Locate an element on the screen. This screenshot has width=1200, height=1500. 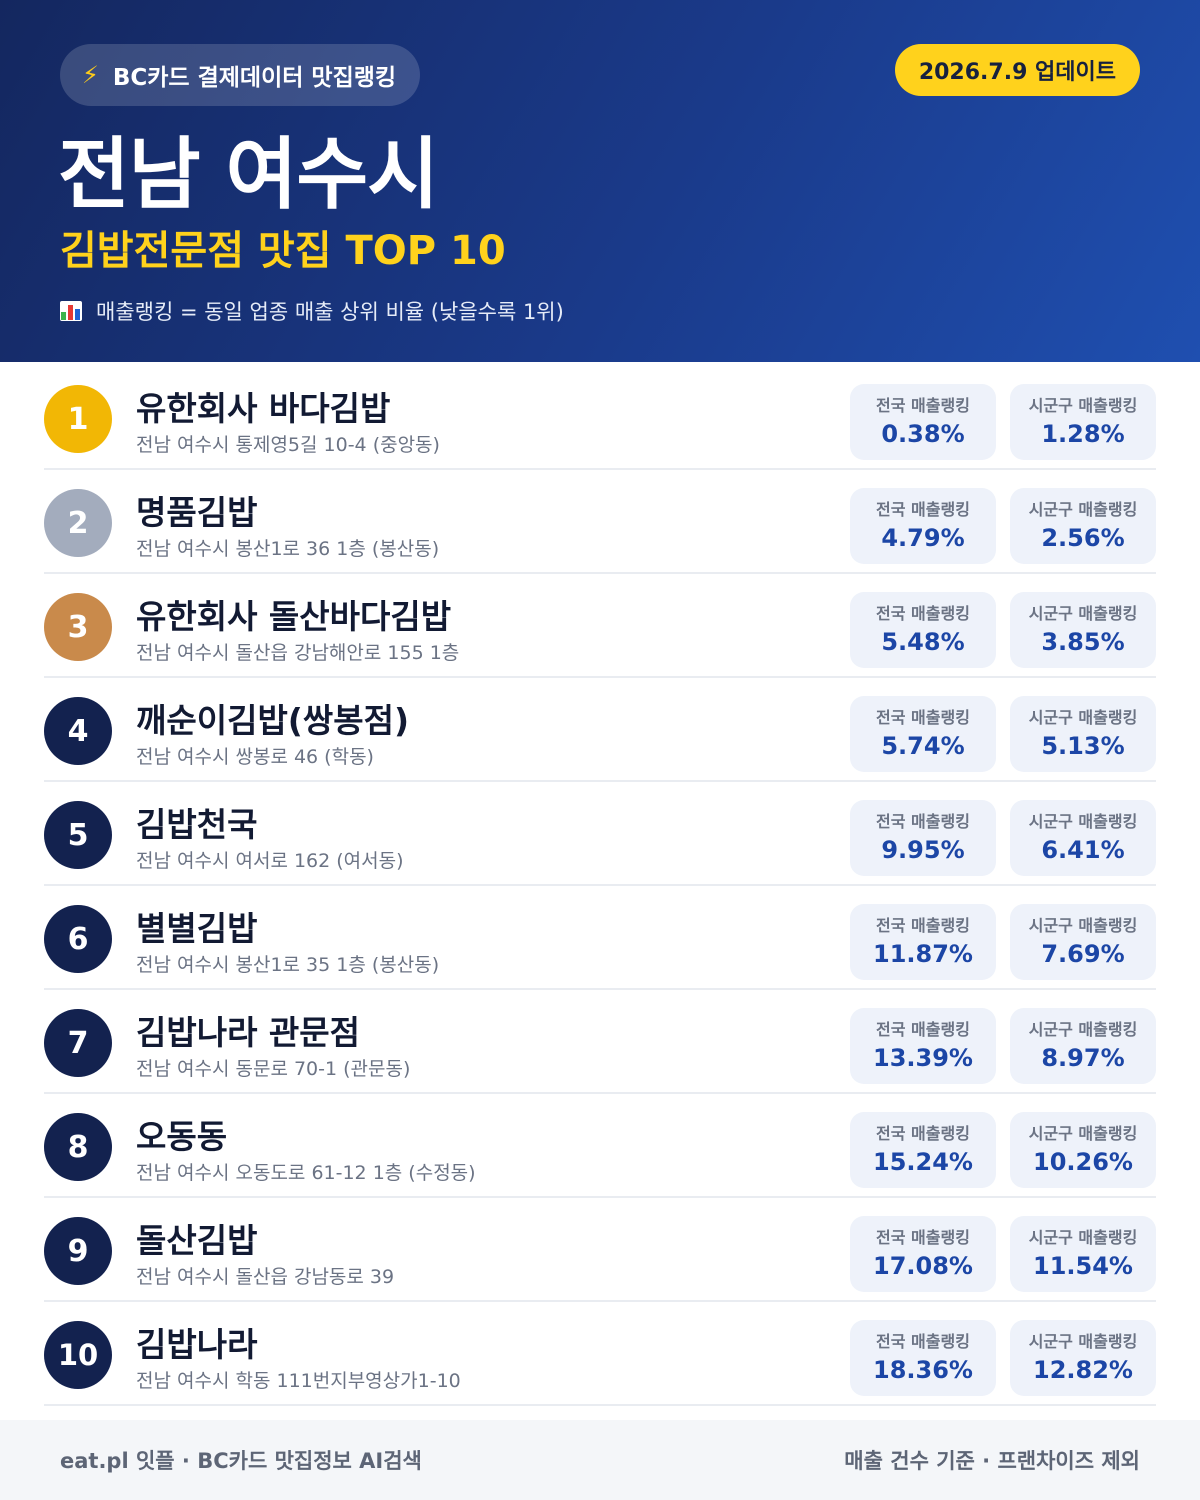
local-ranking-box: 시군구 매출랭킹 6.41% is located at coordinates (1083, 838).